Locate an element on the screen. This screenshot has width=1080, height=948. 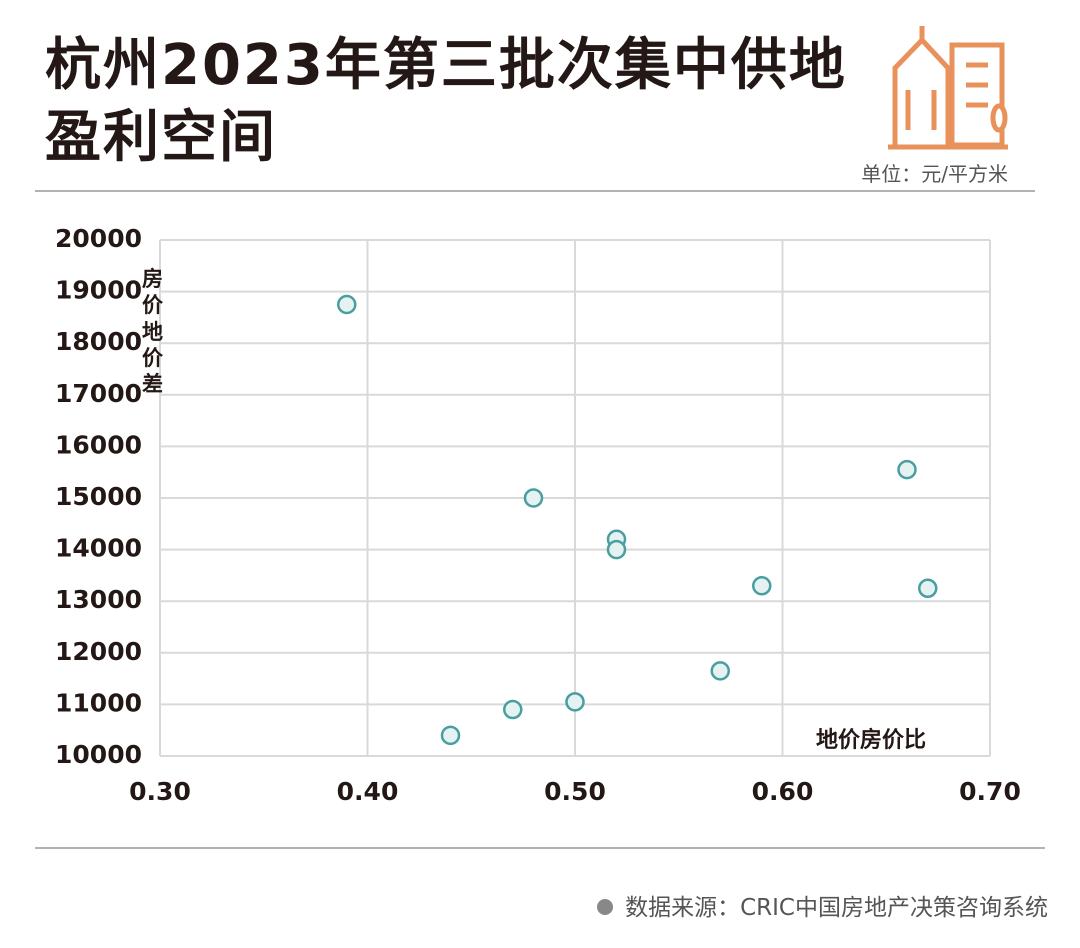
source-note: 数据来源：CRIC中国房地产决策咨询系统 is located at coordinates (822, 905).